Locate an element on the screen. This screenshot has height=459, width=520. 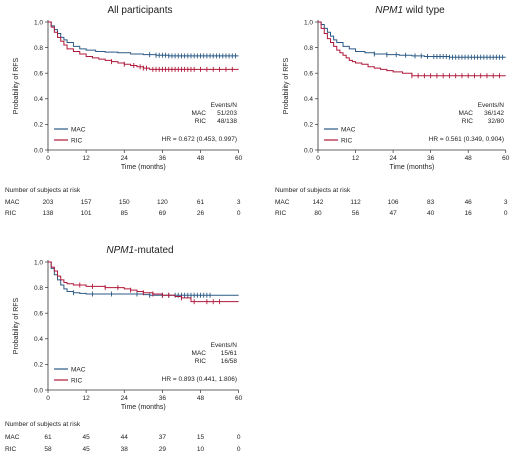
risk-count: 80 is located at coordinates (318, 213).